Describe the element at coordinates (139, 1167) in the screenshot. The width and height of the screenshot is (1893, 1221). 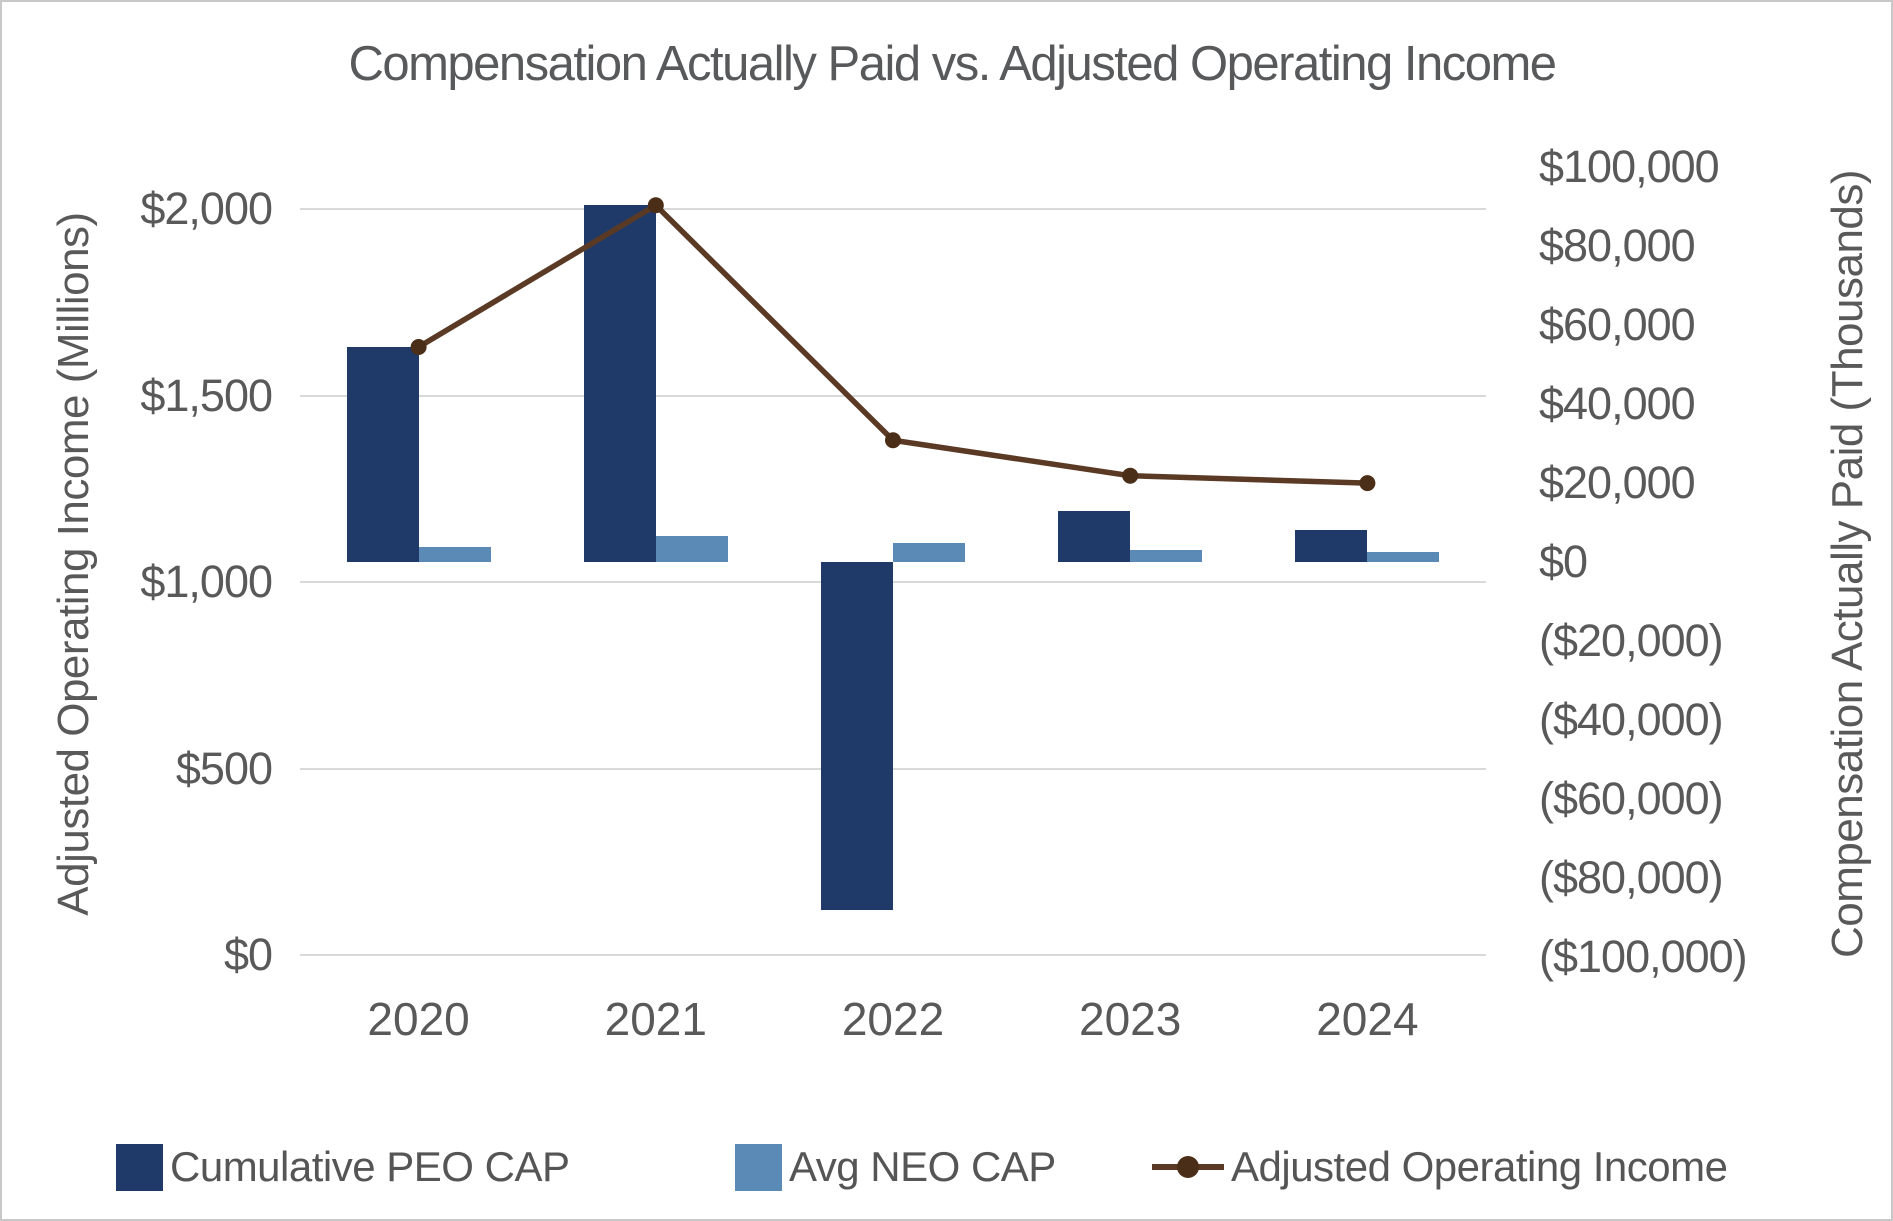
I see `peo-cap-swatch-icon` at that location.